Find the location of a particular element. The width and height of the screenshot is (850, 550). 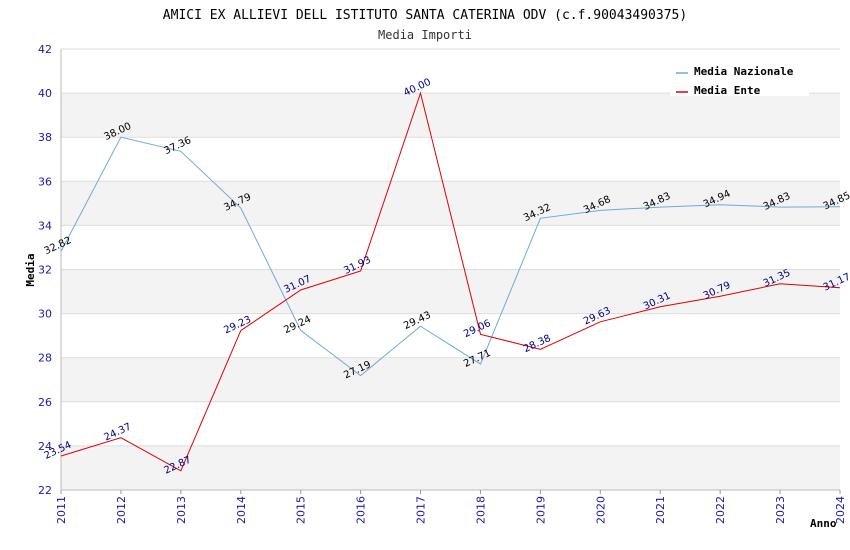

y-tick-label: 34 is located at coordinates (45, 225).